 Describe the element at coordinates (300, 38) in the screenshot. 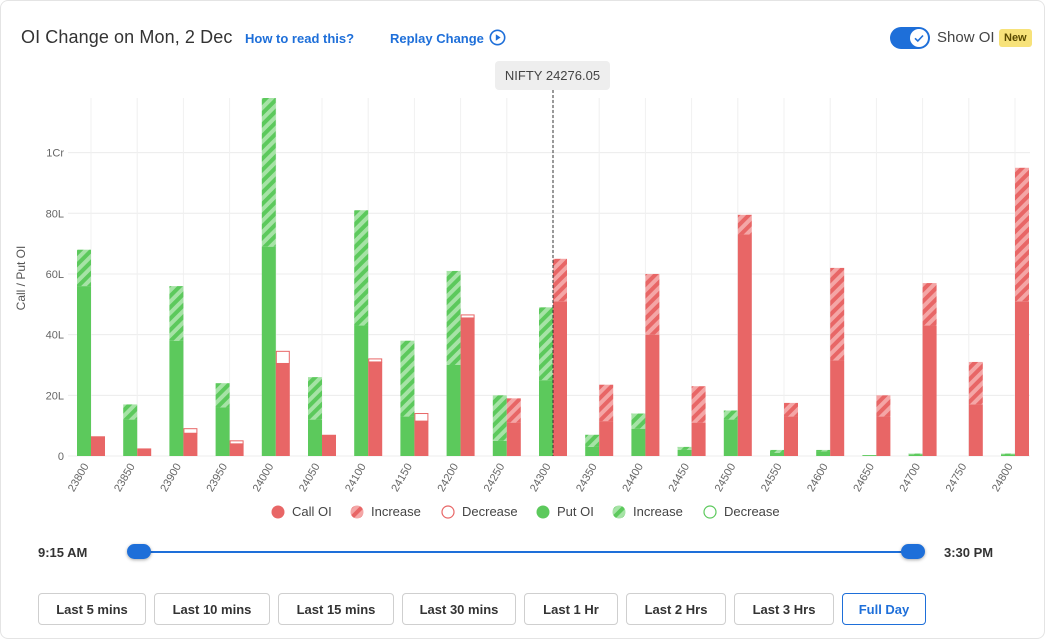

I see `how-to-read-link: How to read this?` at that location.